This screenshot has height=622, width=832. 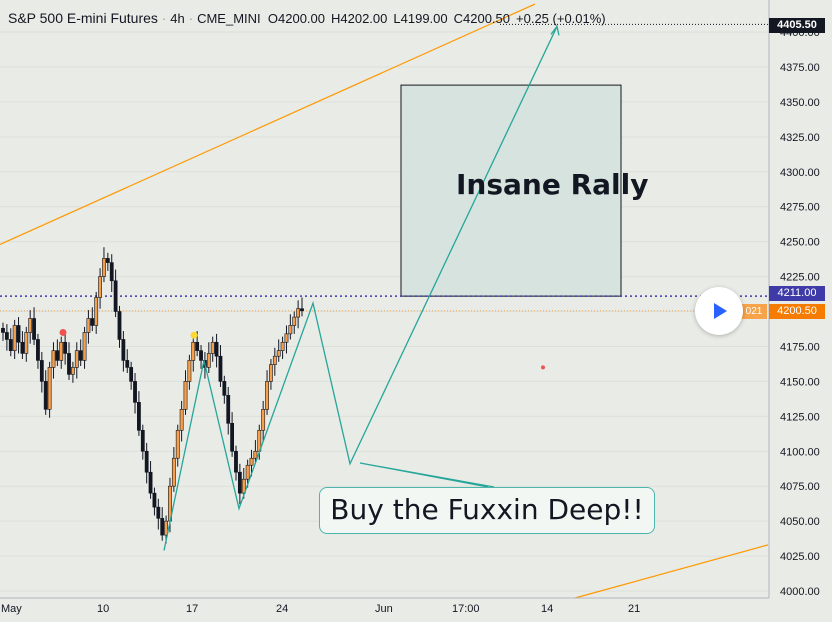 I want to click on callout-text: Buy the Fuxxin Deep!!, so click(x=487, y=509).